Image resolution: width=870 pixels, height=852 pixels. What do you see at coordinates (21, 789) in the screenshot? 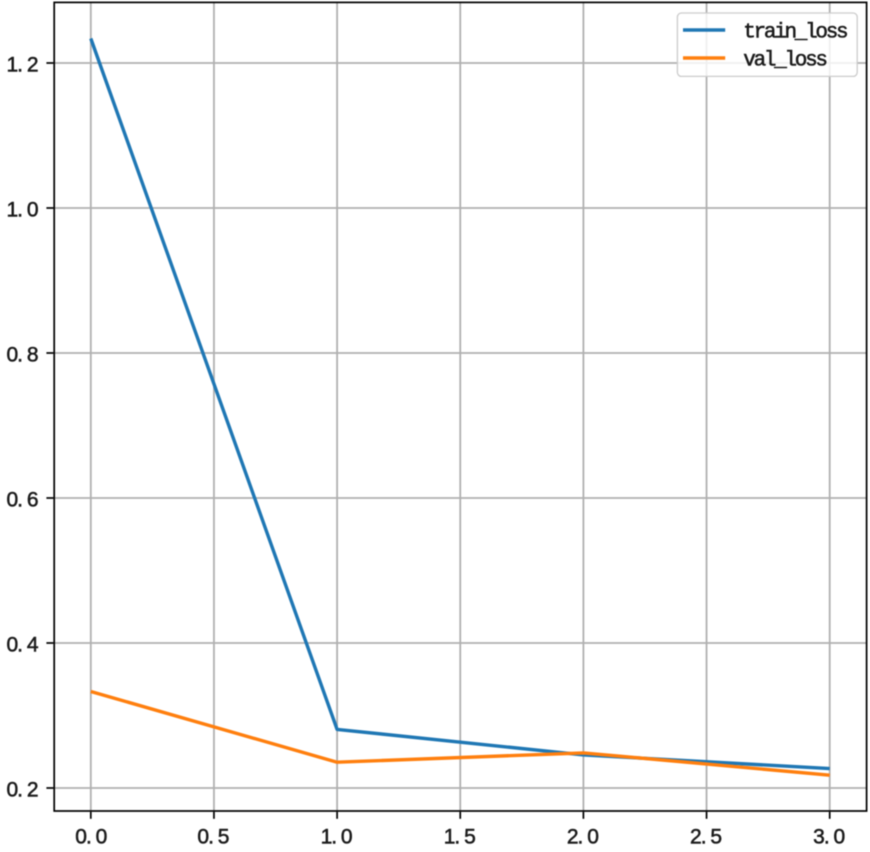
I see `svg-text: 0. 2` at bounding box center [21, 789].